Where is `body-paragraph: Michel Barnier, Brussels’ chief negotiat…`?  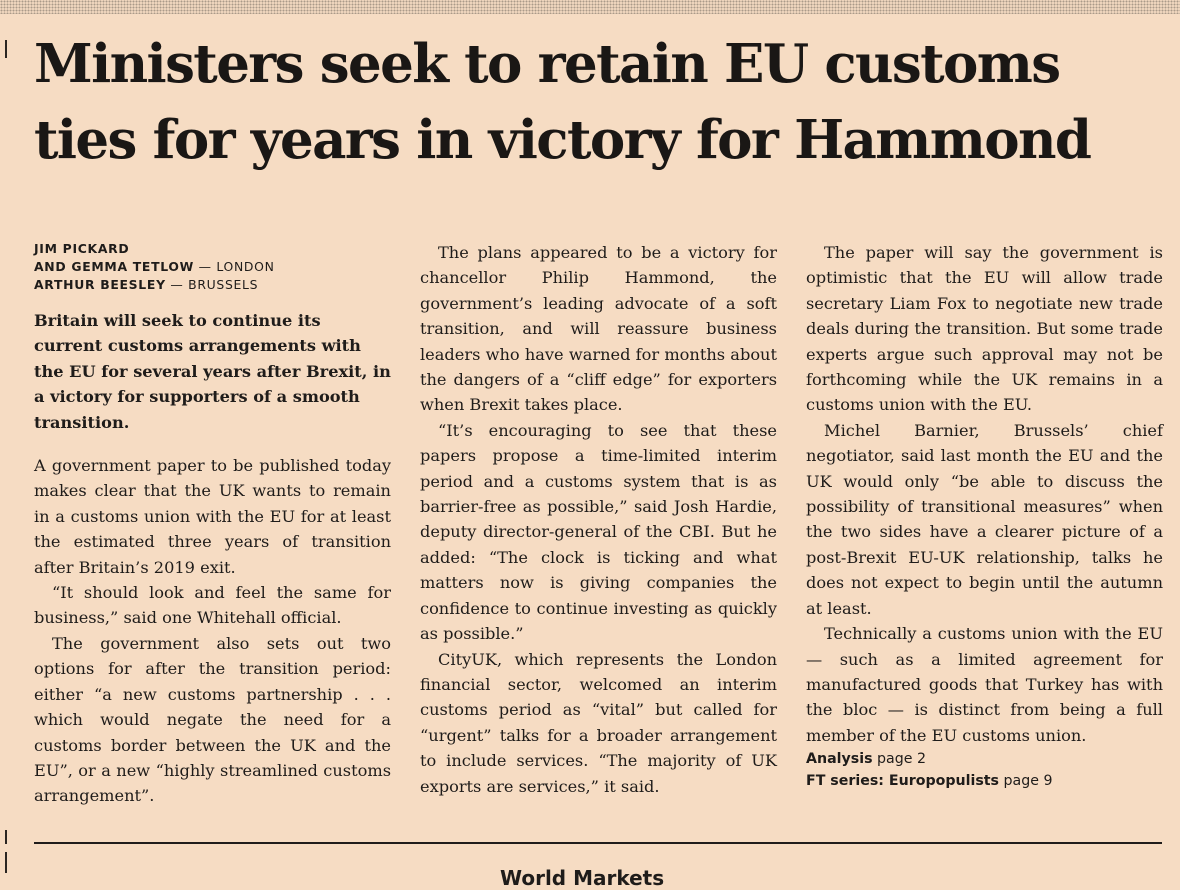
body-paragraph: Michel Barnier, Brussels’ chief negotiat… is located at coordinates (984, 519).